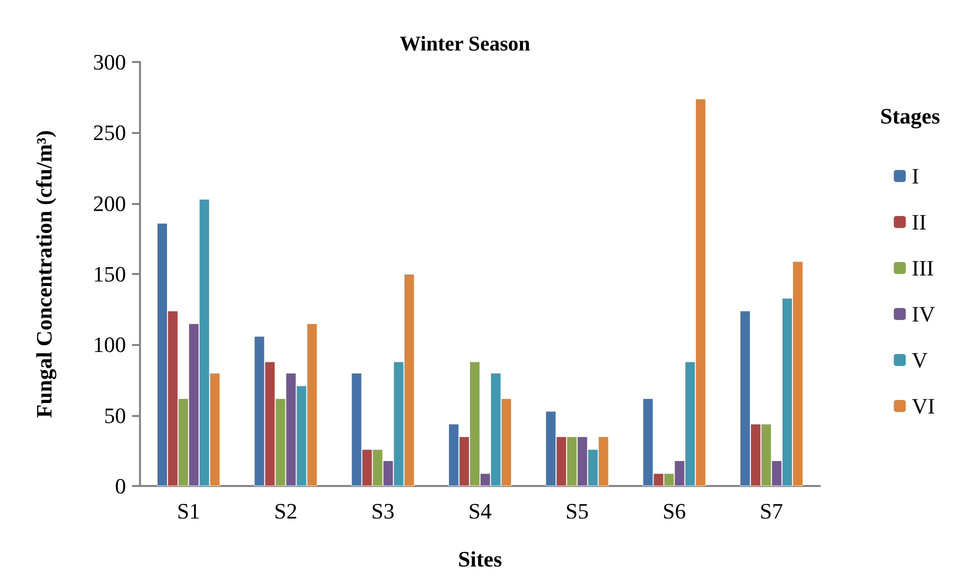 Image resolution: width=960 pixels, height=581 pixels. What do you see at coordinates (924, 314) in the screenshot?
I see `legend-label: IV` at bounding box center [924, 314].